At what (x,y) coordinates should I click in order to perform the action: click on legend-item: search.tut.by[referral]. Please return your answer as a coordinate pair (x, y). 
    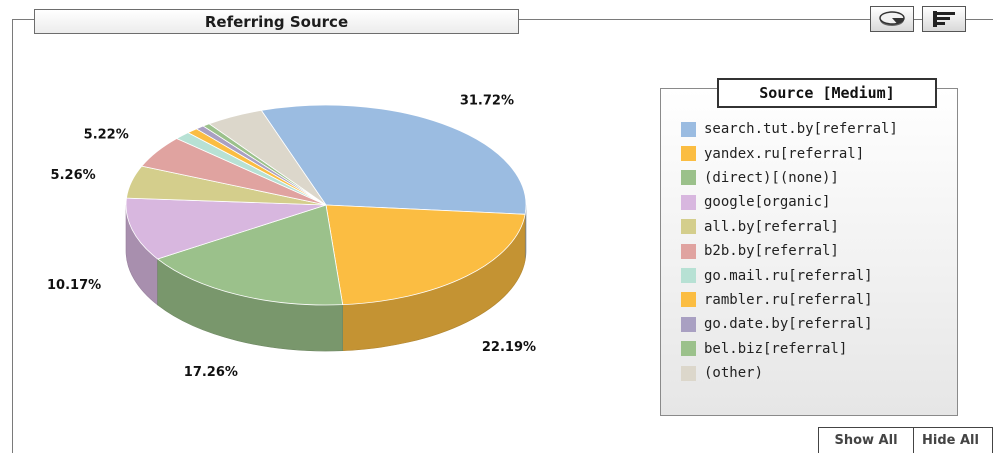
    Looking at the image, I should click on (789, 129).